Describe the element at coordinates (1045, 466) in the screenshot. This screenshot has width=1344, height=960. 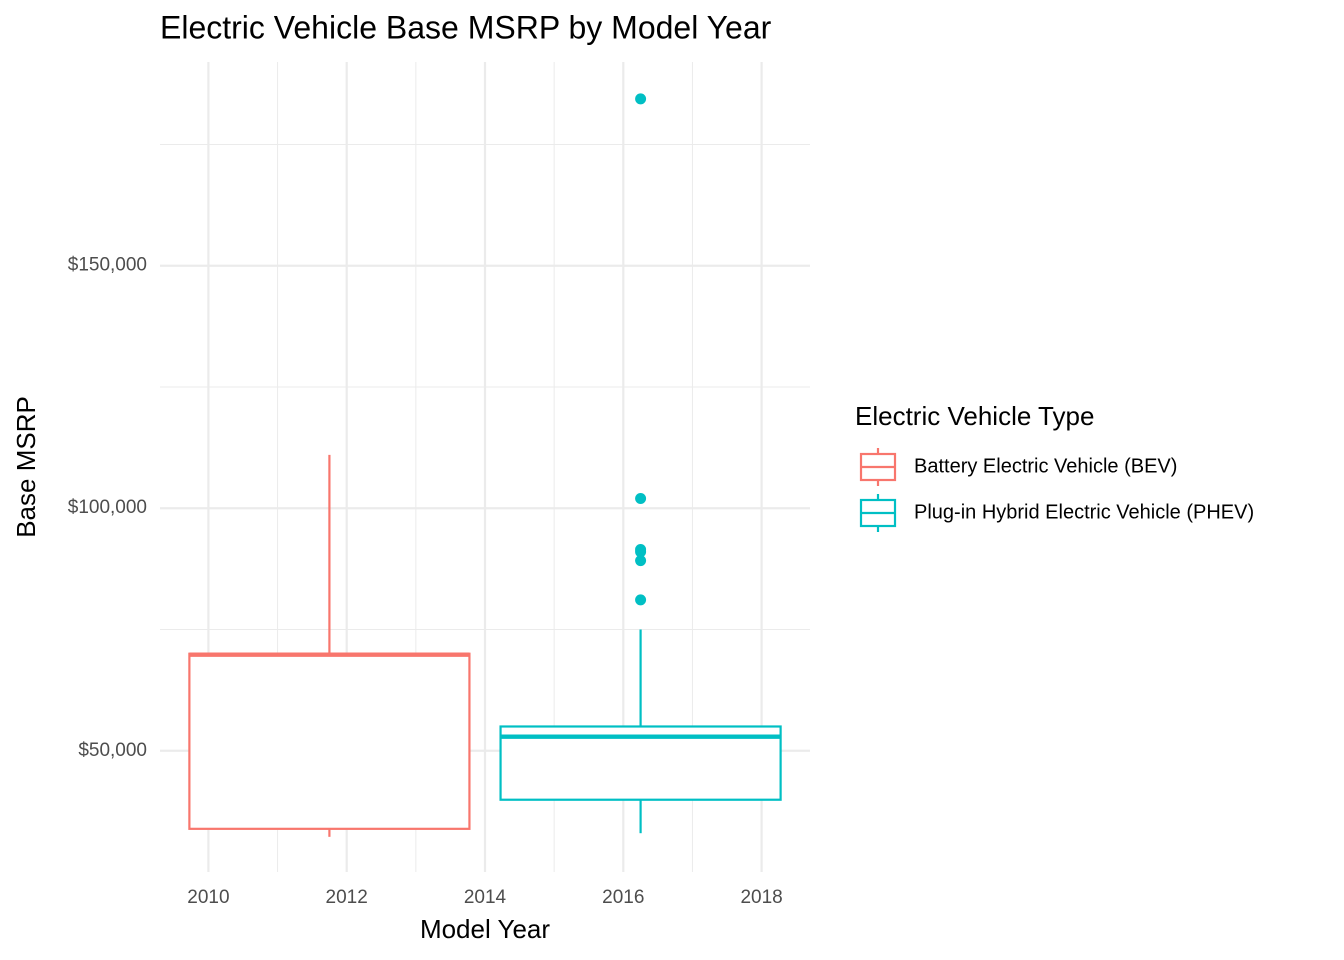
I see `legend-label: Battery Electric Vehicle (BEV)` at that location.